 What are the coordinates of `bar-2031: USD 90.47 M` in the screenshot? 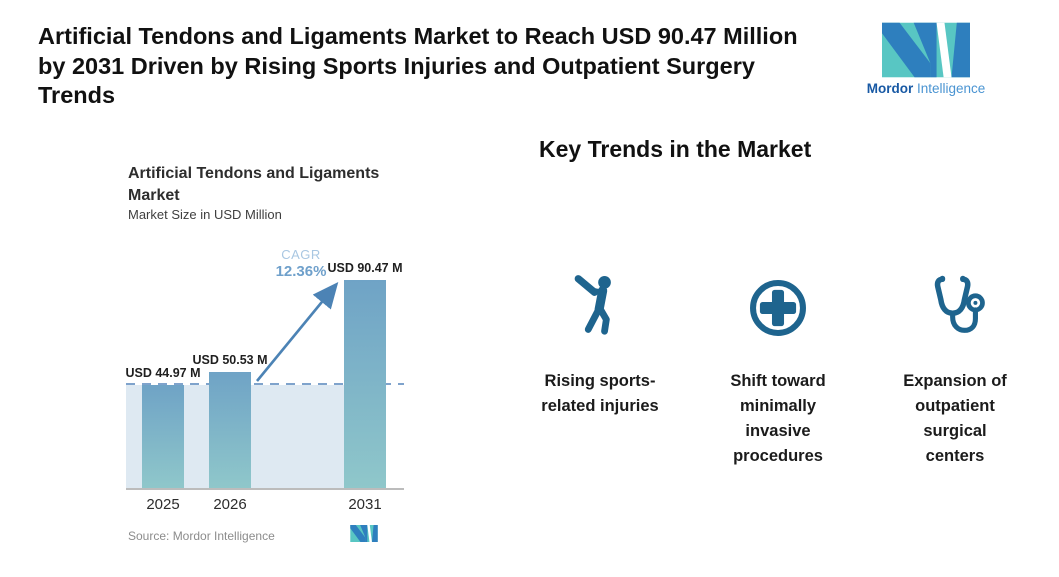 It's located at (365, 374).